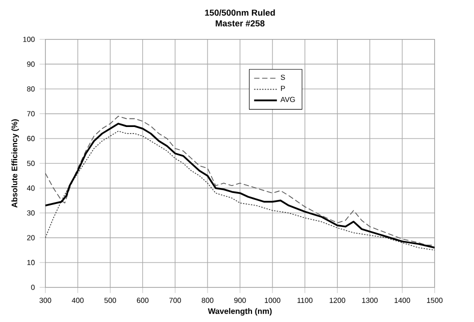 Image resolution: width=474 pixels, height=322 pixels. I want to click on y-axis-title: Absolute Efficiency (%), so click(15, 163).